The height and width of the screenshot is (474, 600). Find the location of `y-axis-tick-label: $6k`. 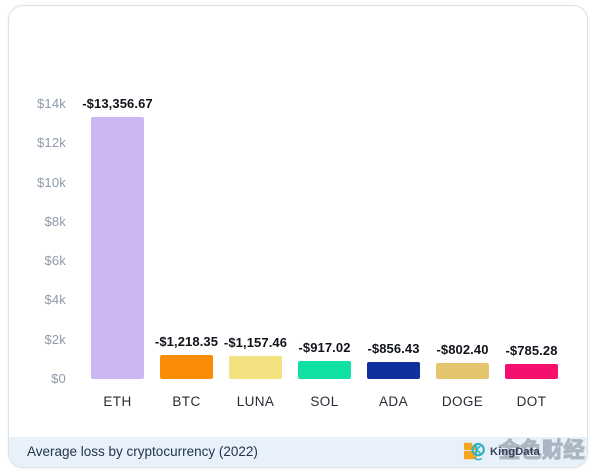

y-axis-tick-label: $6k is located at coordinates (55, 261).